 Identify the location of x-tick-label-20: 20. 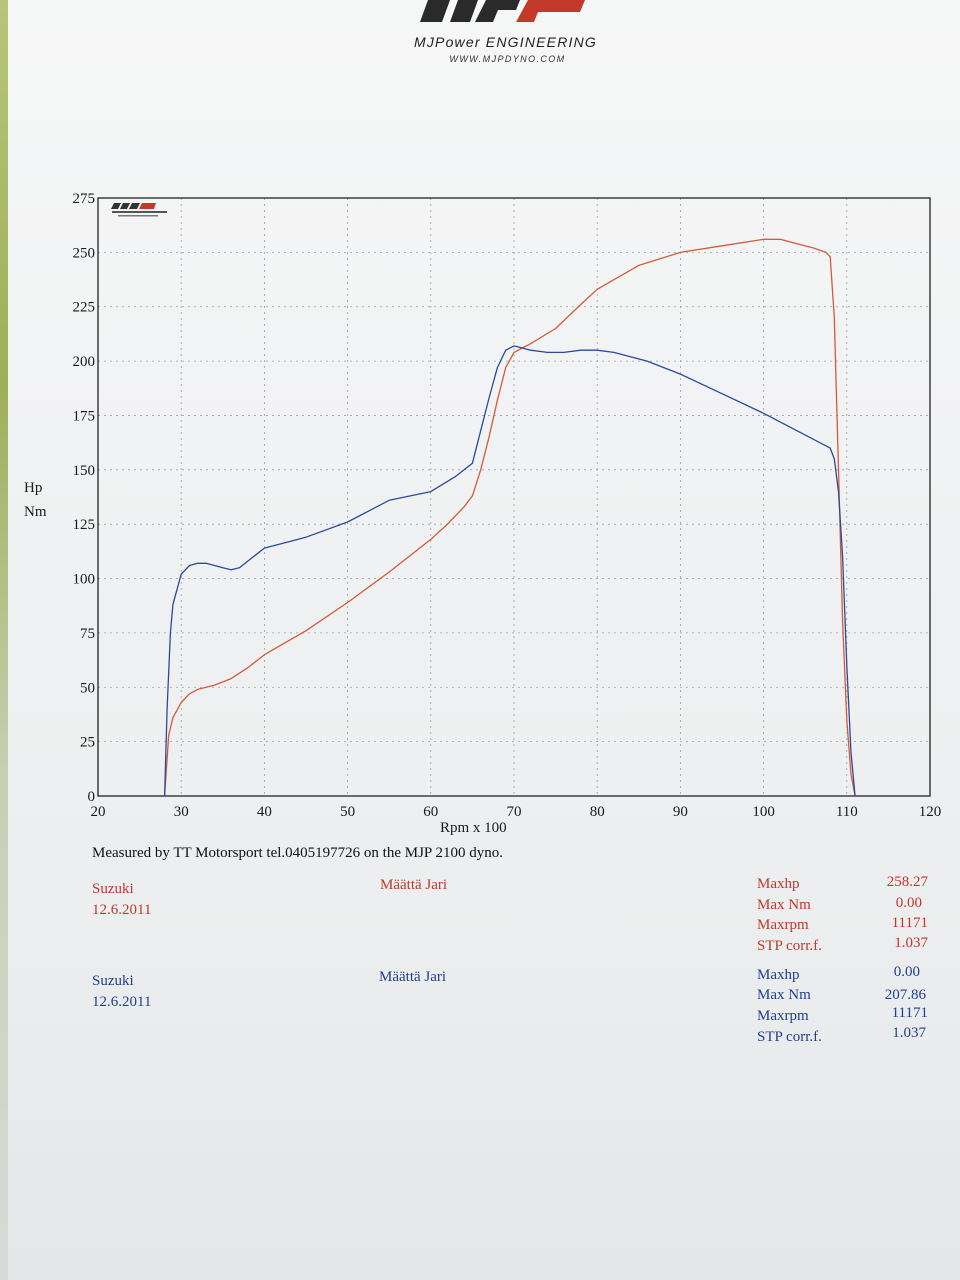
(98, 812).